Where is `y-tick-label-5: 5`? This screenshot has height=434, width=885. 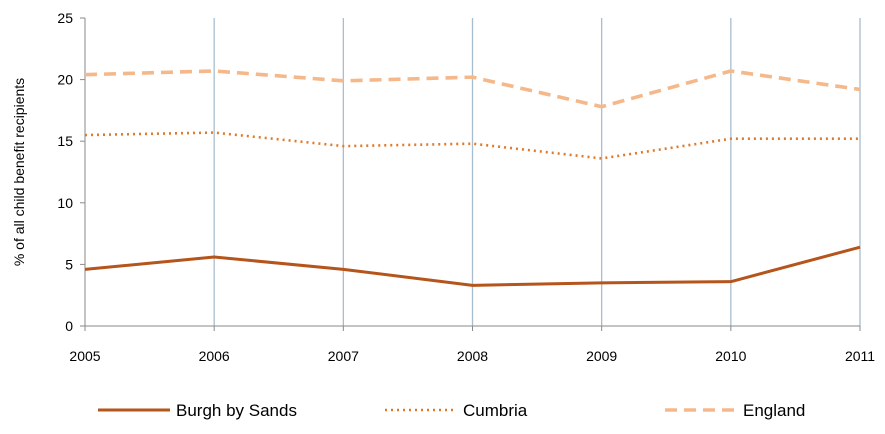
y-tick-label-5: 5 is located at coordinates (69, 264).